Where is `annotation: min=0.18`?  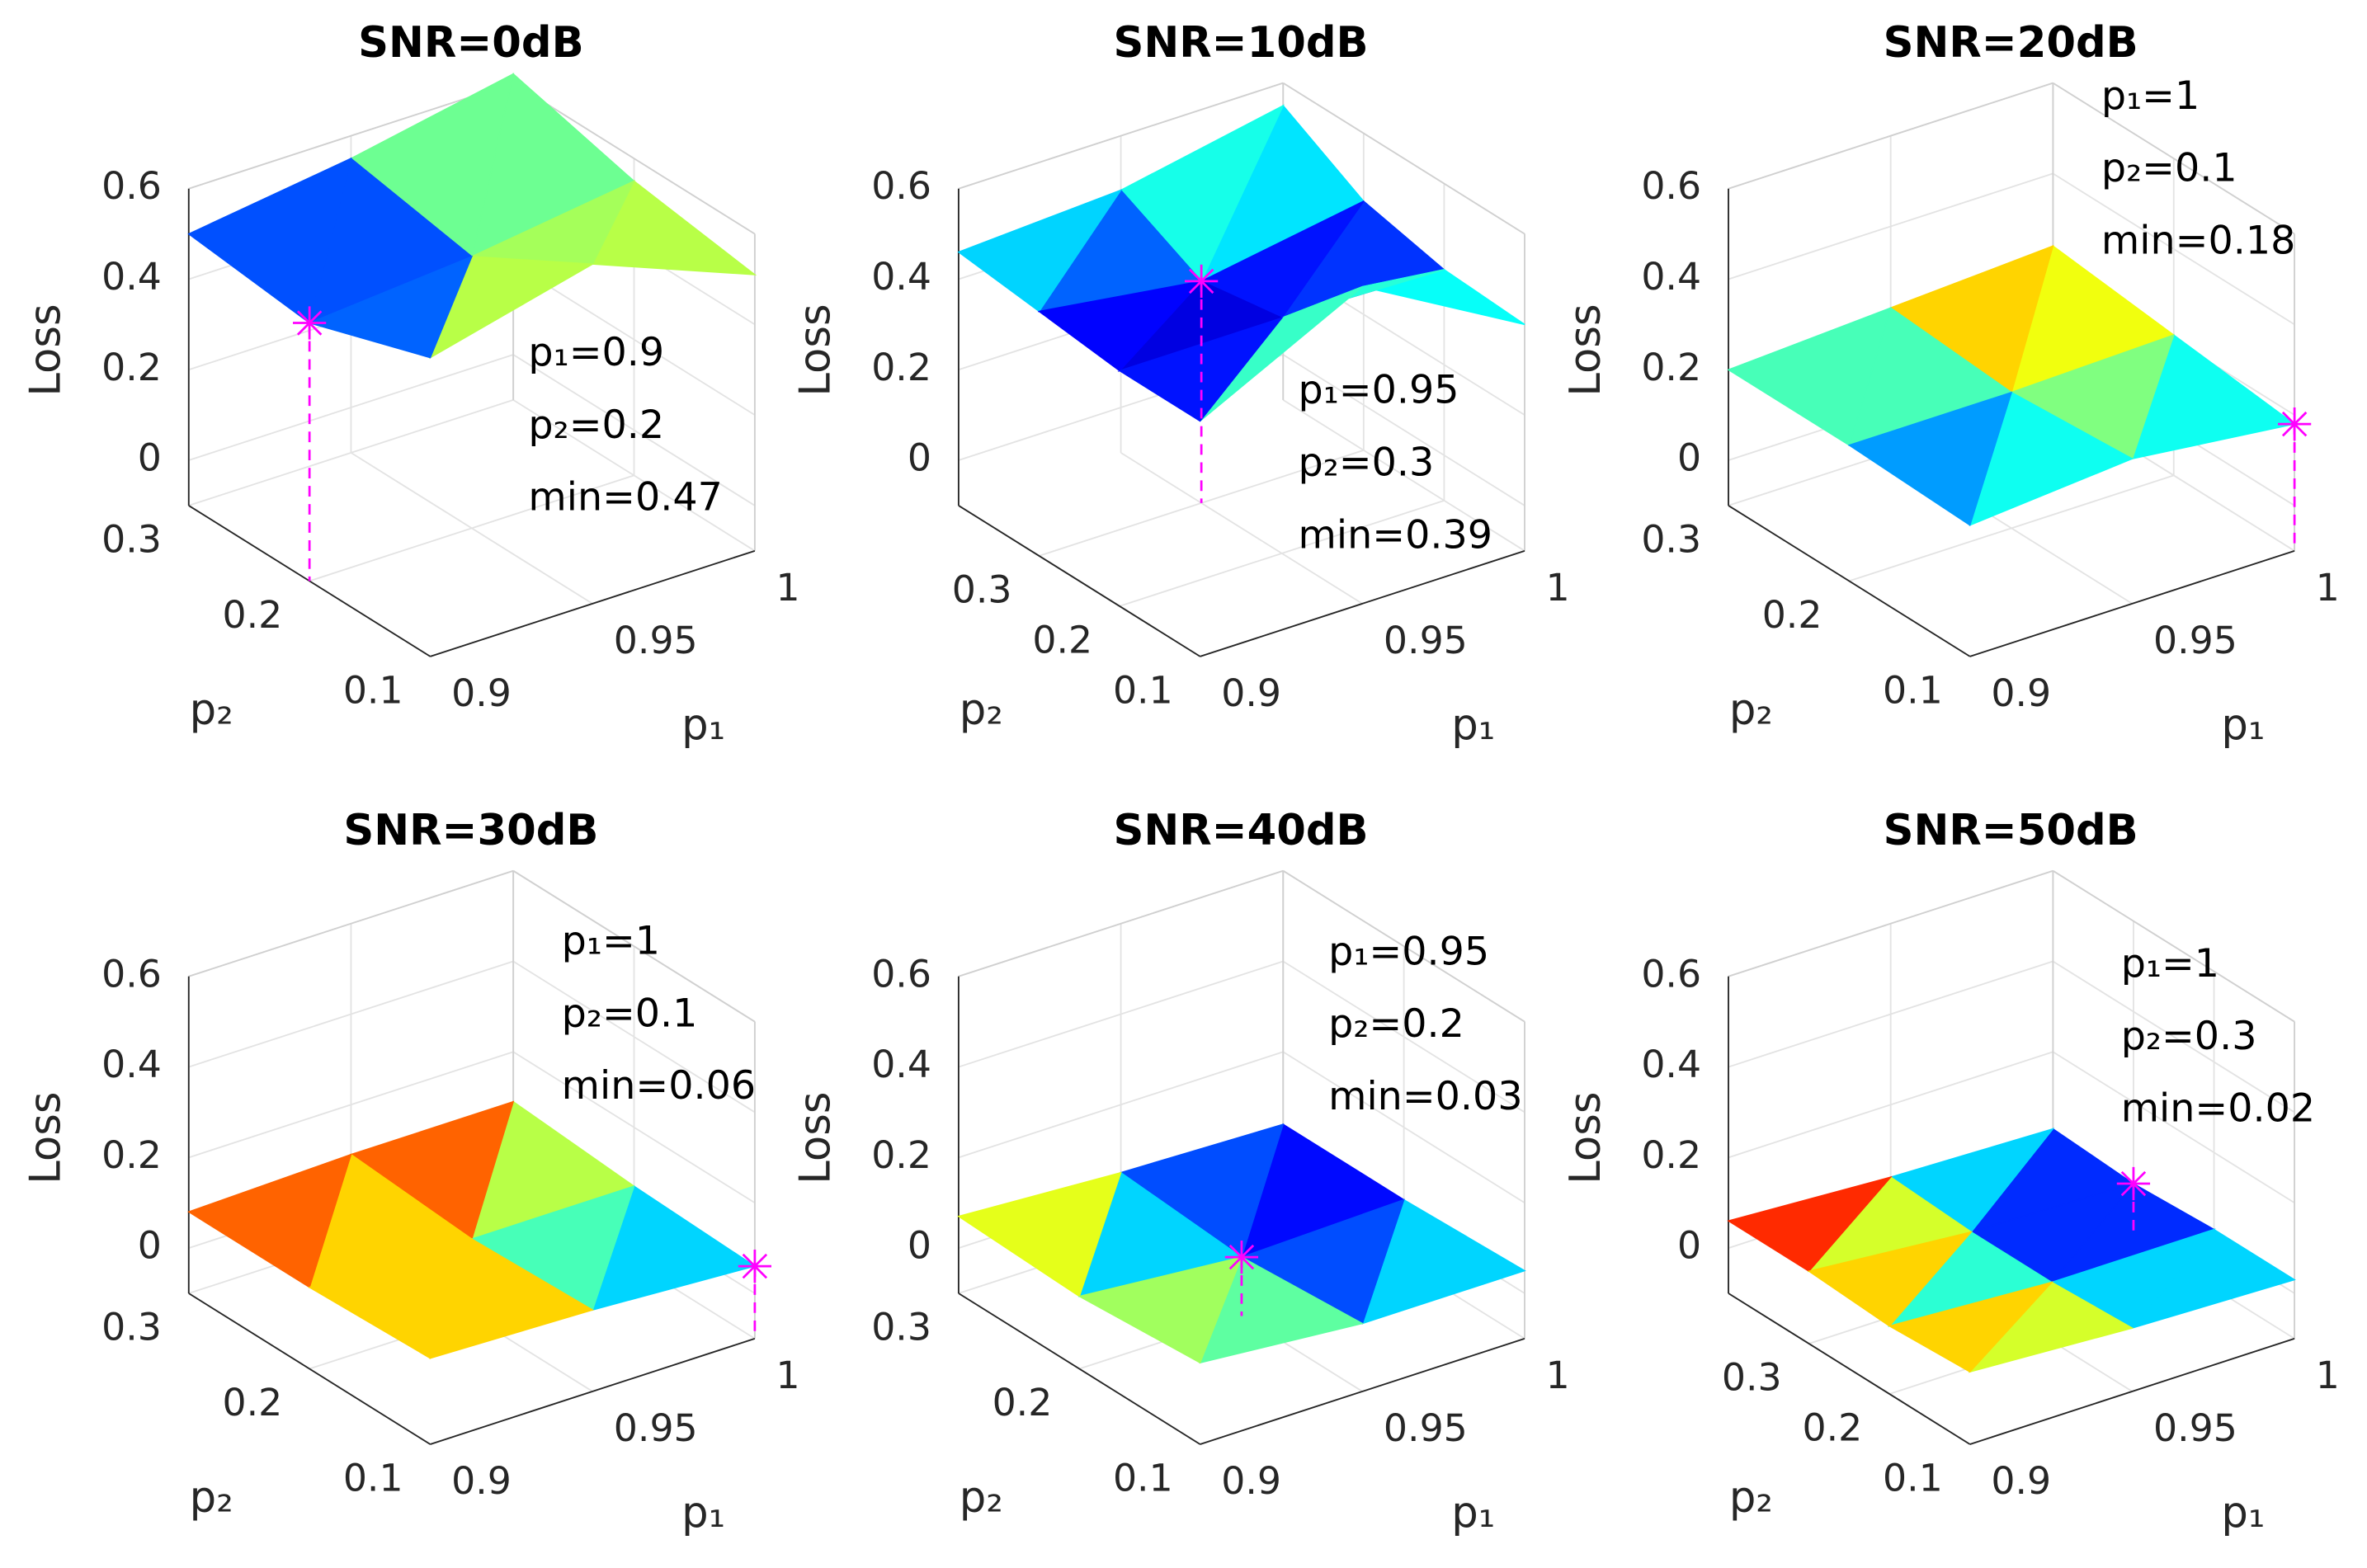 annotation: min=0.18 is located at coordinates (2198, 241).